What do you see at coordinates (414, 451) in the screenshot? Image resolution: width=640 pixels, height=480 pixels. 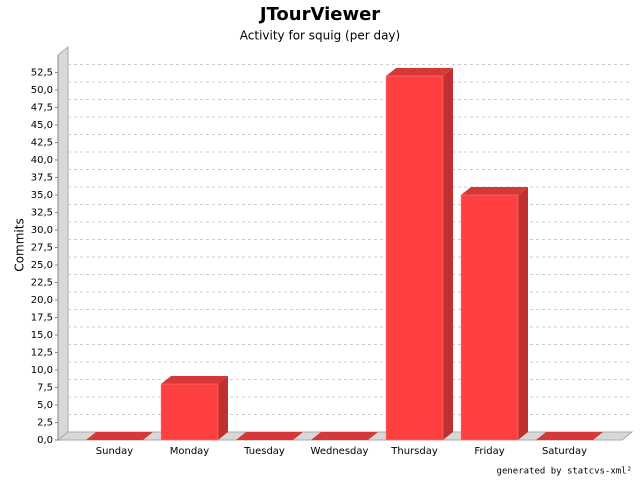 I see `x-tick-label: Thursday` at bounding box center [414, 451].